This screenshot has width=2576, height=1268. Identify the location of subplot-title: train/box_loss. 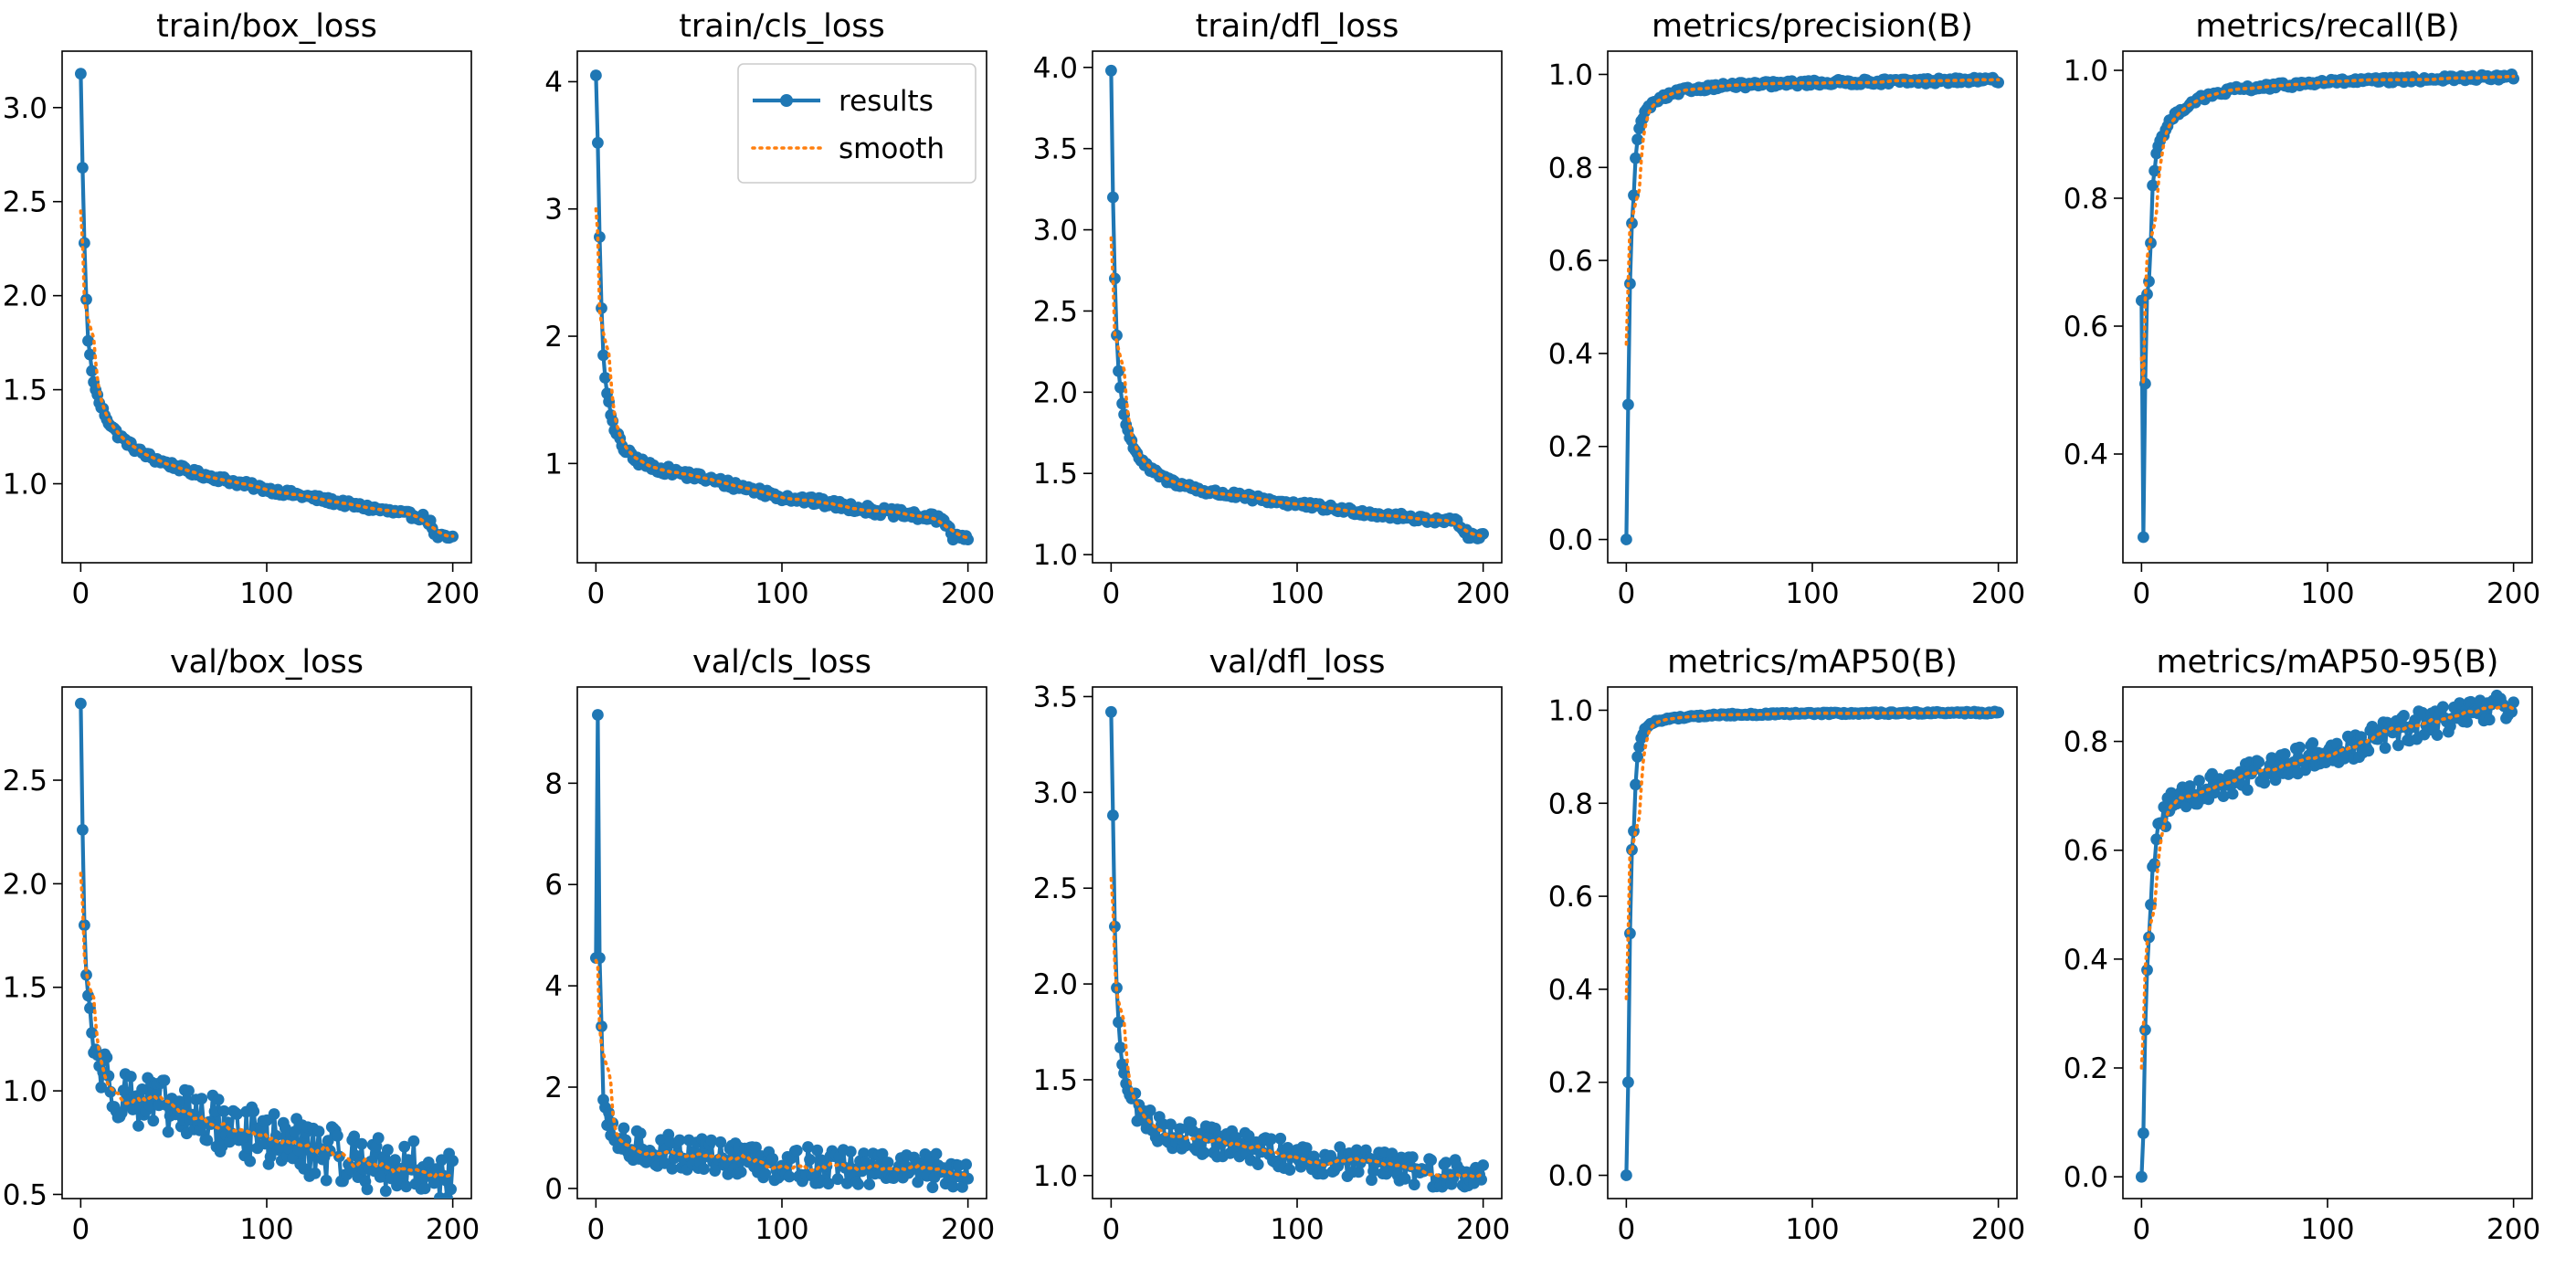
(266, 27).